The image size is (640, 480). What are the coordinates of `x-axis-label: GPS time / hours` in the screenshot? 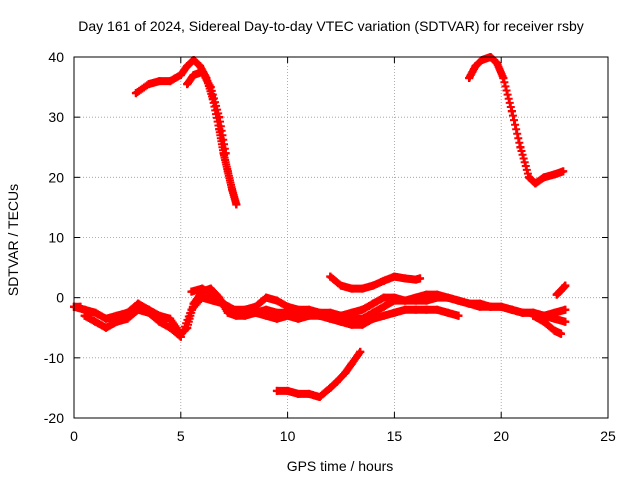 It's located at (340, 466).